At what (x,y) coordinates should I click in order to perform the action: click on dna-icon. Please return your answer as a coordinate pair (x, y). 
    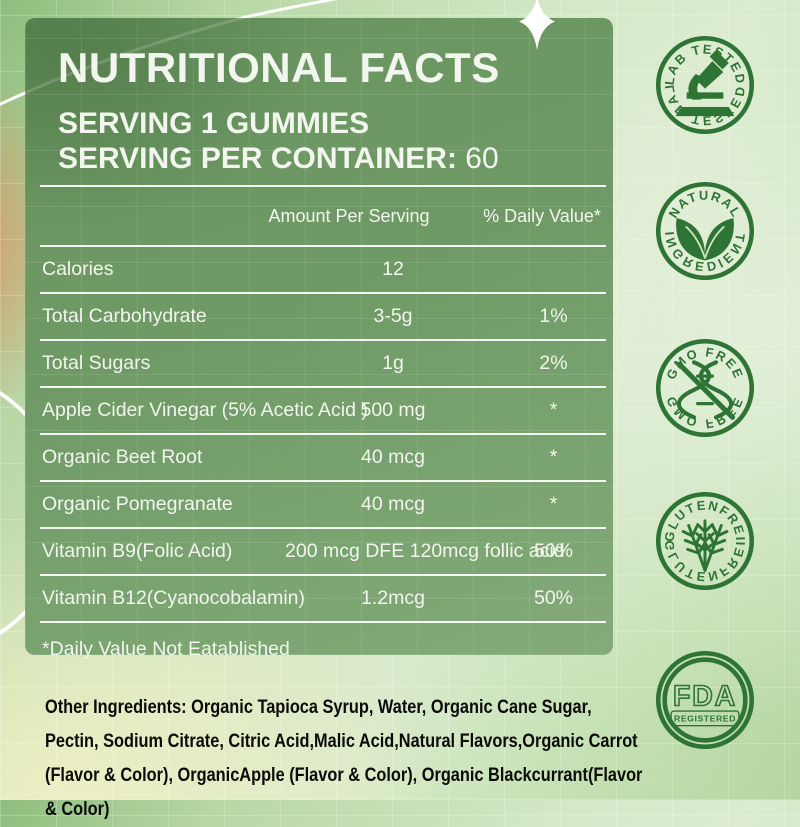
    Looking at the image, I should click on (706, 390).